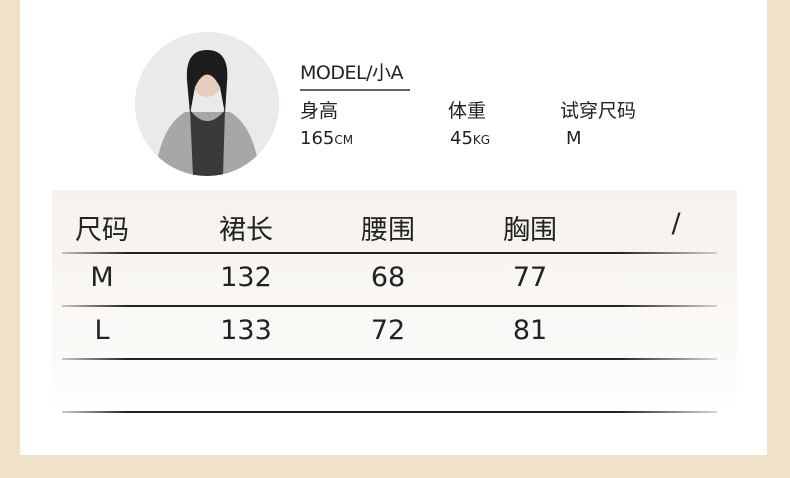 This screenshot has height=478, width=790. I want to click on row-size: M, so click(102, 277).